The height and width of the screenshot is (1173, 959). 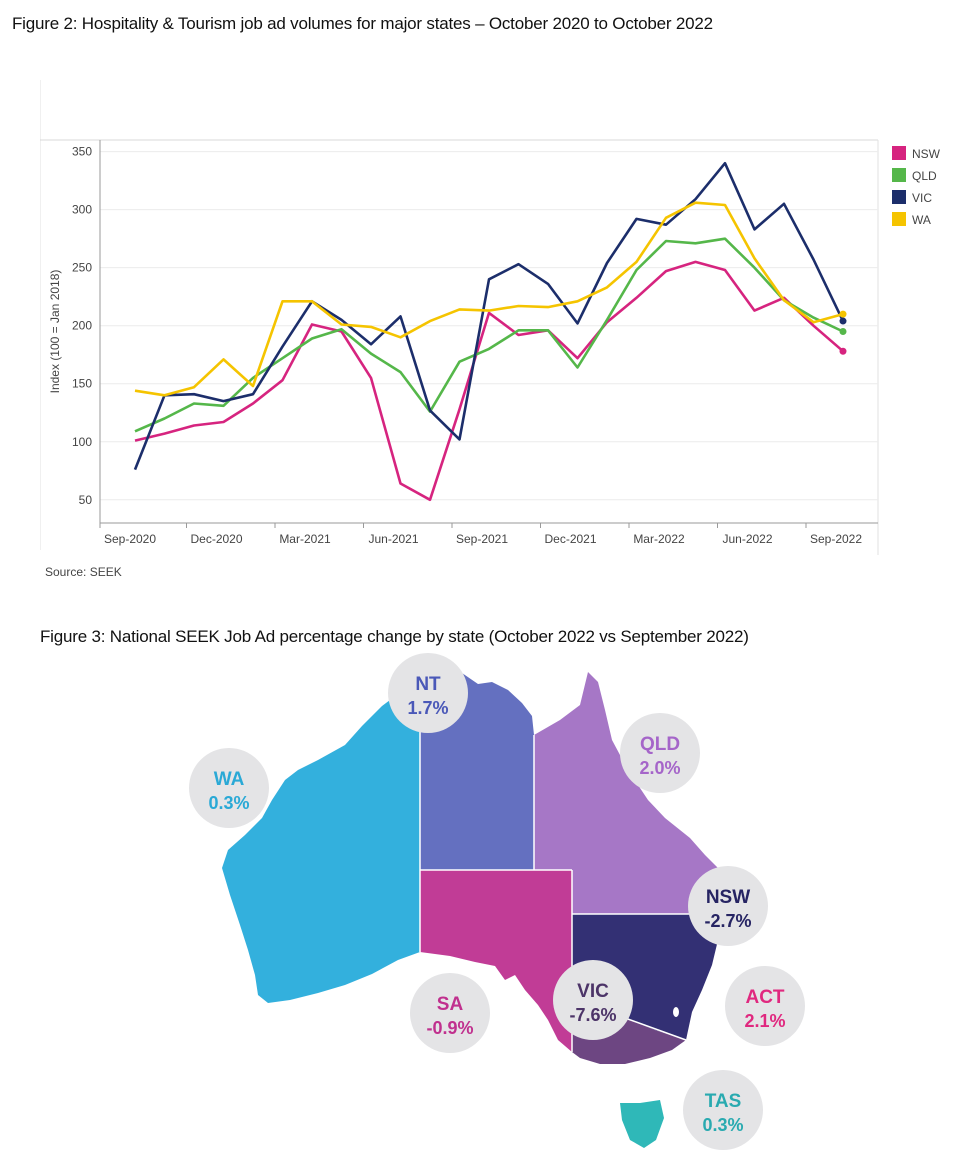 I want to click on bubble-tas-value: 0.3%, so click(x=722, y=1125).